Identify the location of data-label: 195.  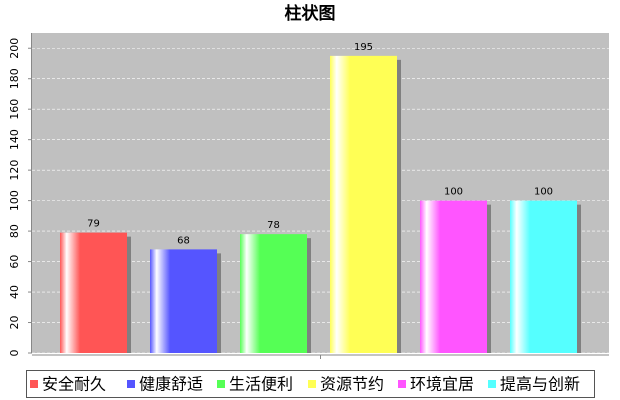
(363, 47).